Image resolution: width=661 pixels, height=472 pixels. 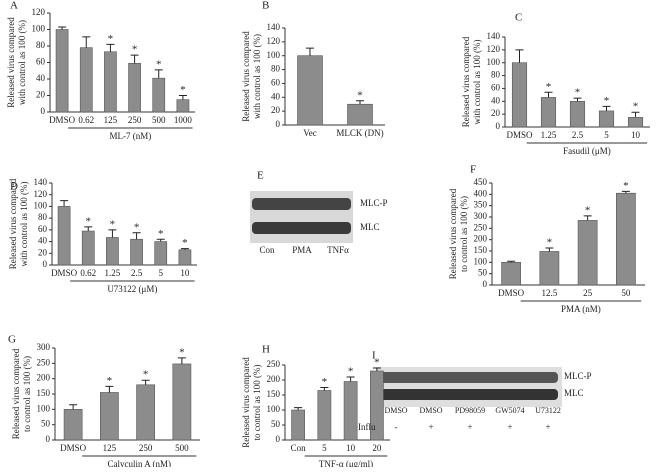 I want to click on panel-letter: F, so click(x=473, y=170).